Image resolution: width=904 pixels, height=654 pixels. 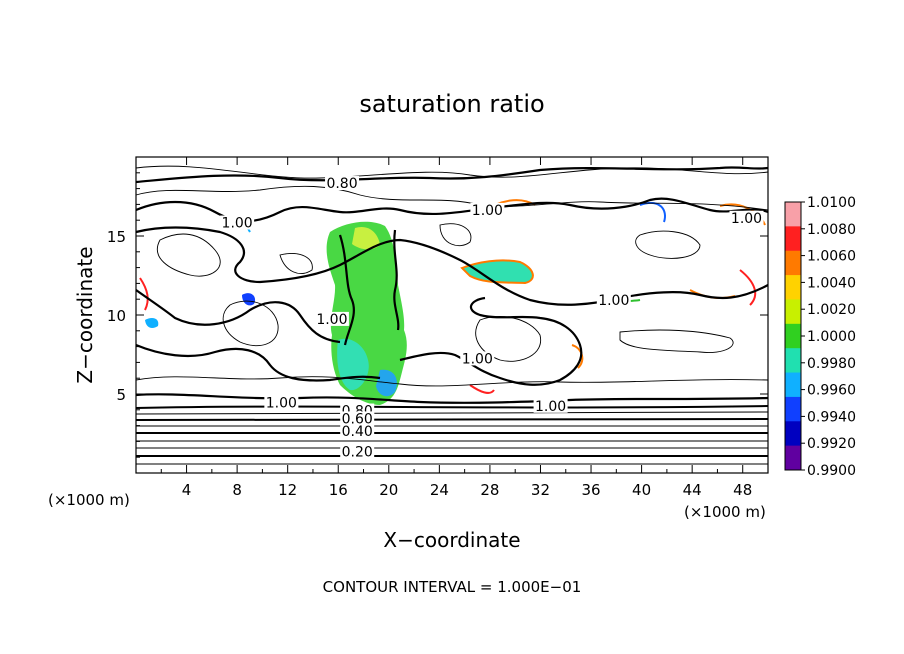 I want to click on x-tick-label: 16, so click(x=338, y=490).